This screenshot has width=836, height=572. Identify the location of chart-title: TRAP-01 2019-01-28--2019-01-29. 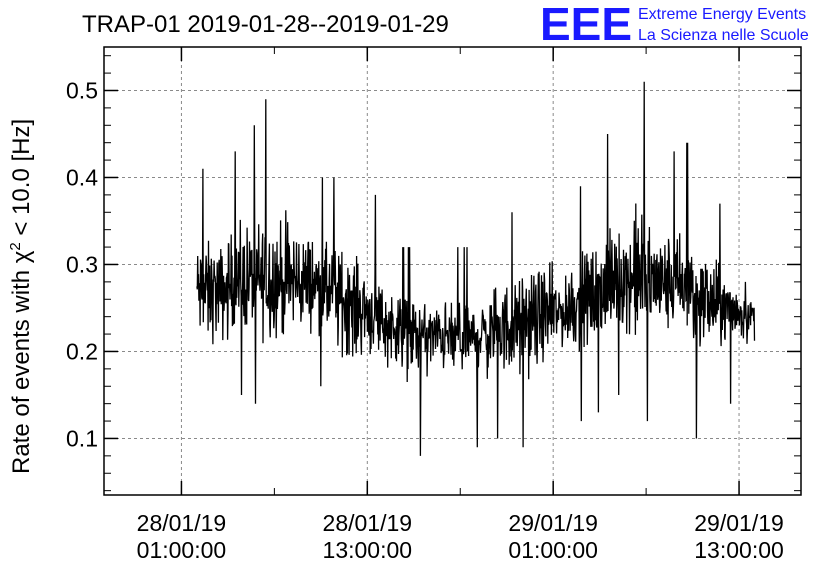
(265, 24).